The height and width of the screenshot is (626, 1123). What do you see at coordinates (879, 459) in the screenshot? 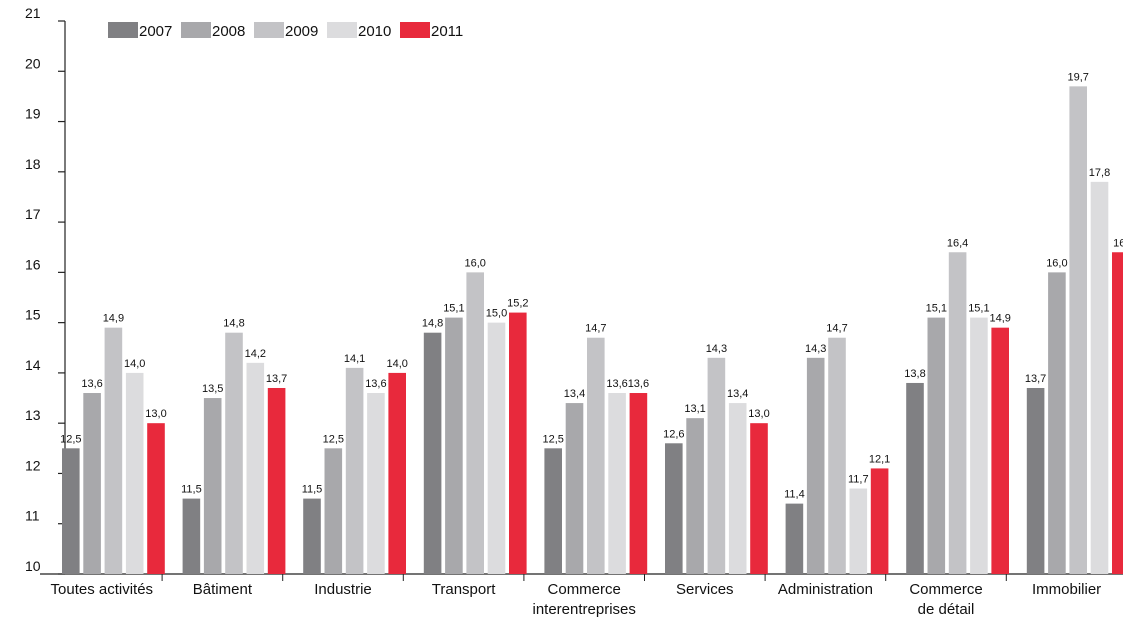
I see `value-label: 12,1` at bounding box center [879, 459].